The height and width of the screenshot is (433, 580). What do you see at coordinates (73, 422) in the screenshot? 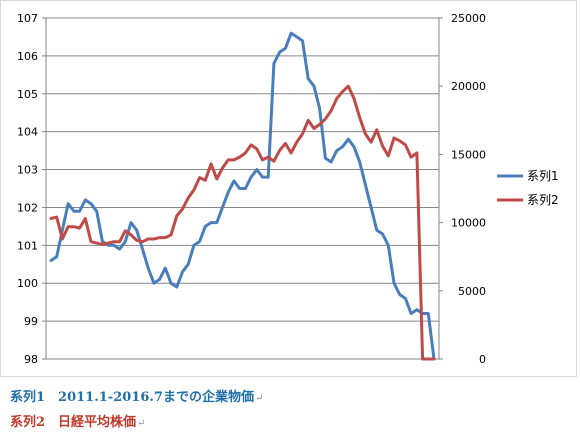
I see `caption-series2-text: 系列2 日経平均株価` at bounding box center [73, 422].